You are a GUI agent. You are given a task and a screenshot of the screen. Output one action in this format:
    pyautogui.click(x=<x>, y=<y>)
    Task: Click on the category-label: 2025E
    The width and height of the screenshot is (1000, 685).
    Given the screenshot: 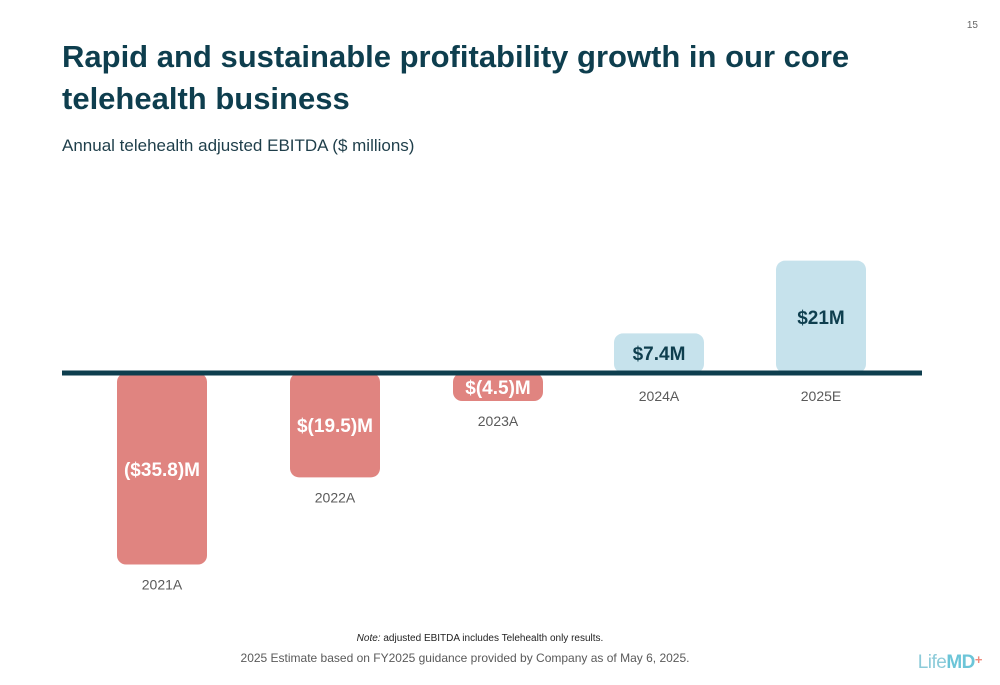 What is the action you would take?
    pyautogui.click(x=821, y=396)
    